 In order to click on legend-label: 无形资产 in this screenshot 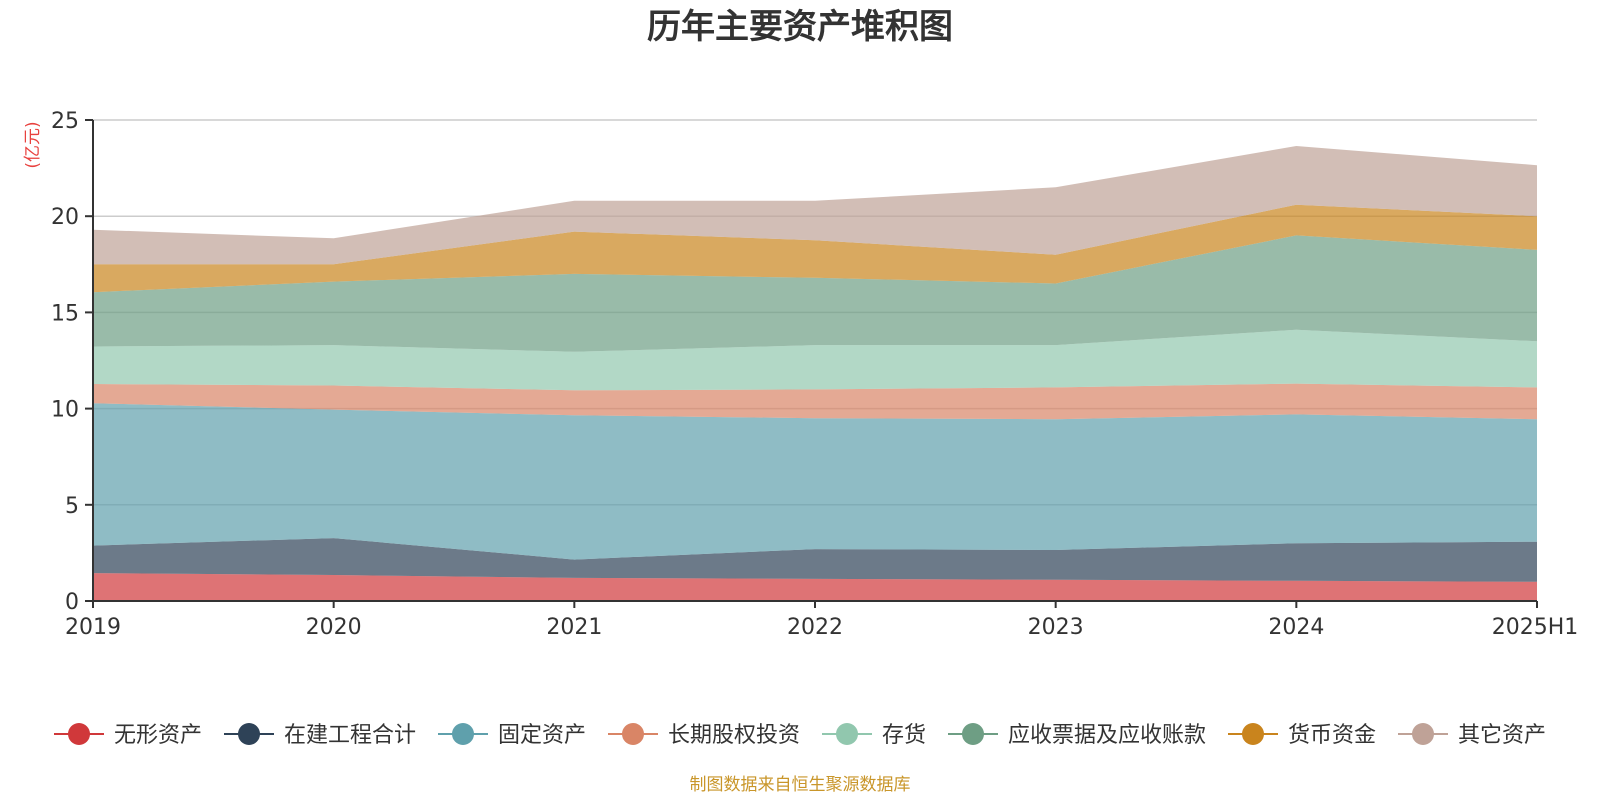, I will do `click(158, 735)`.